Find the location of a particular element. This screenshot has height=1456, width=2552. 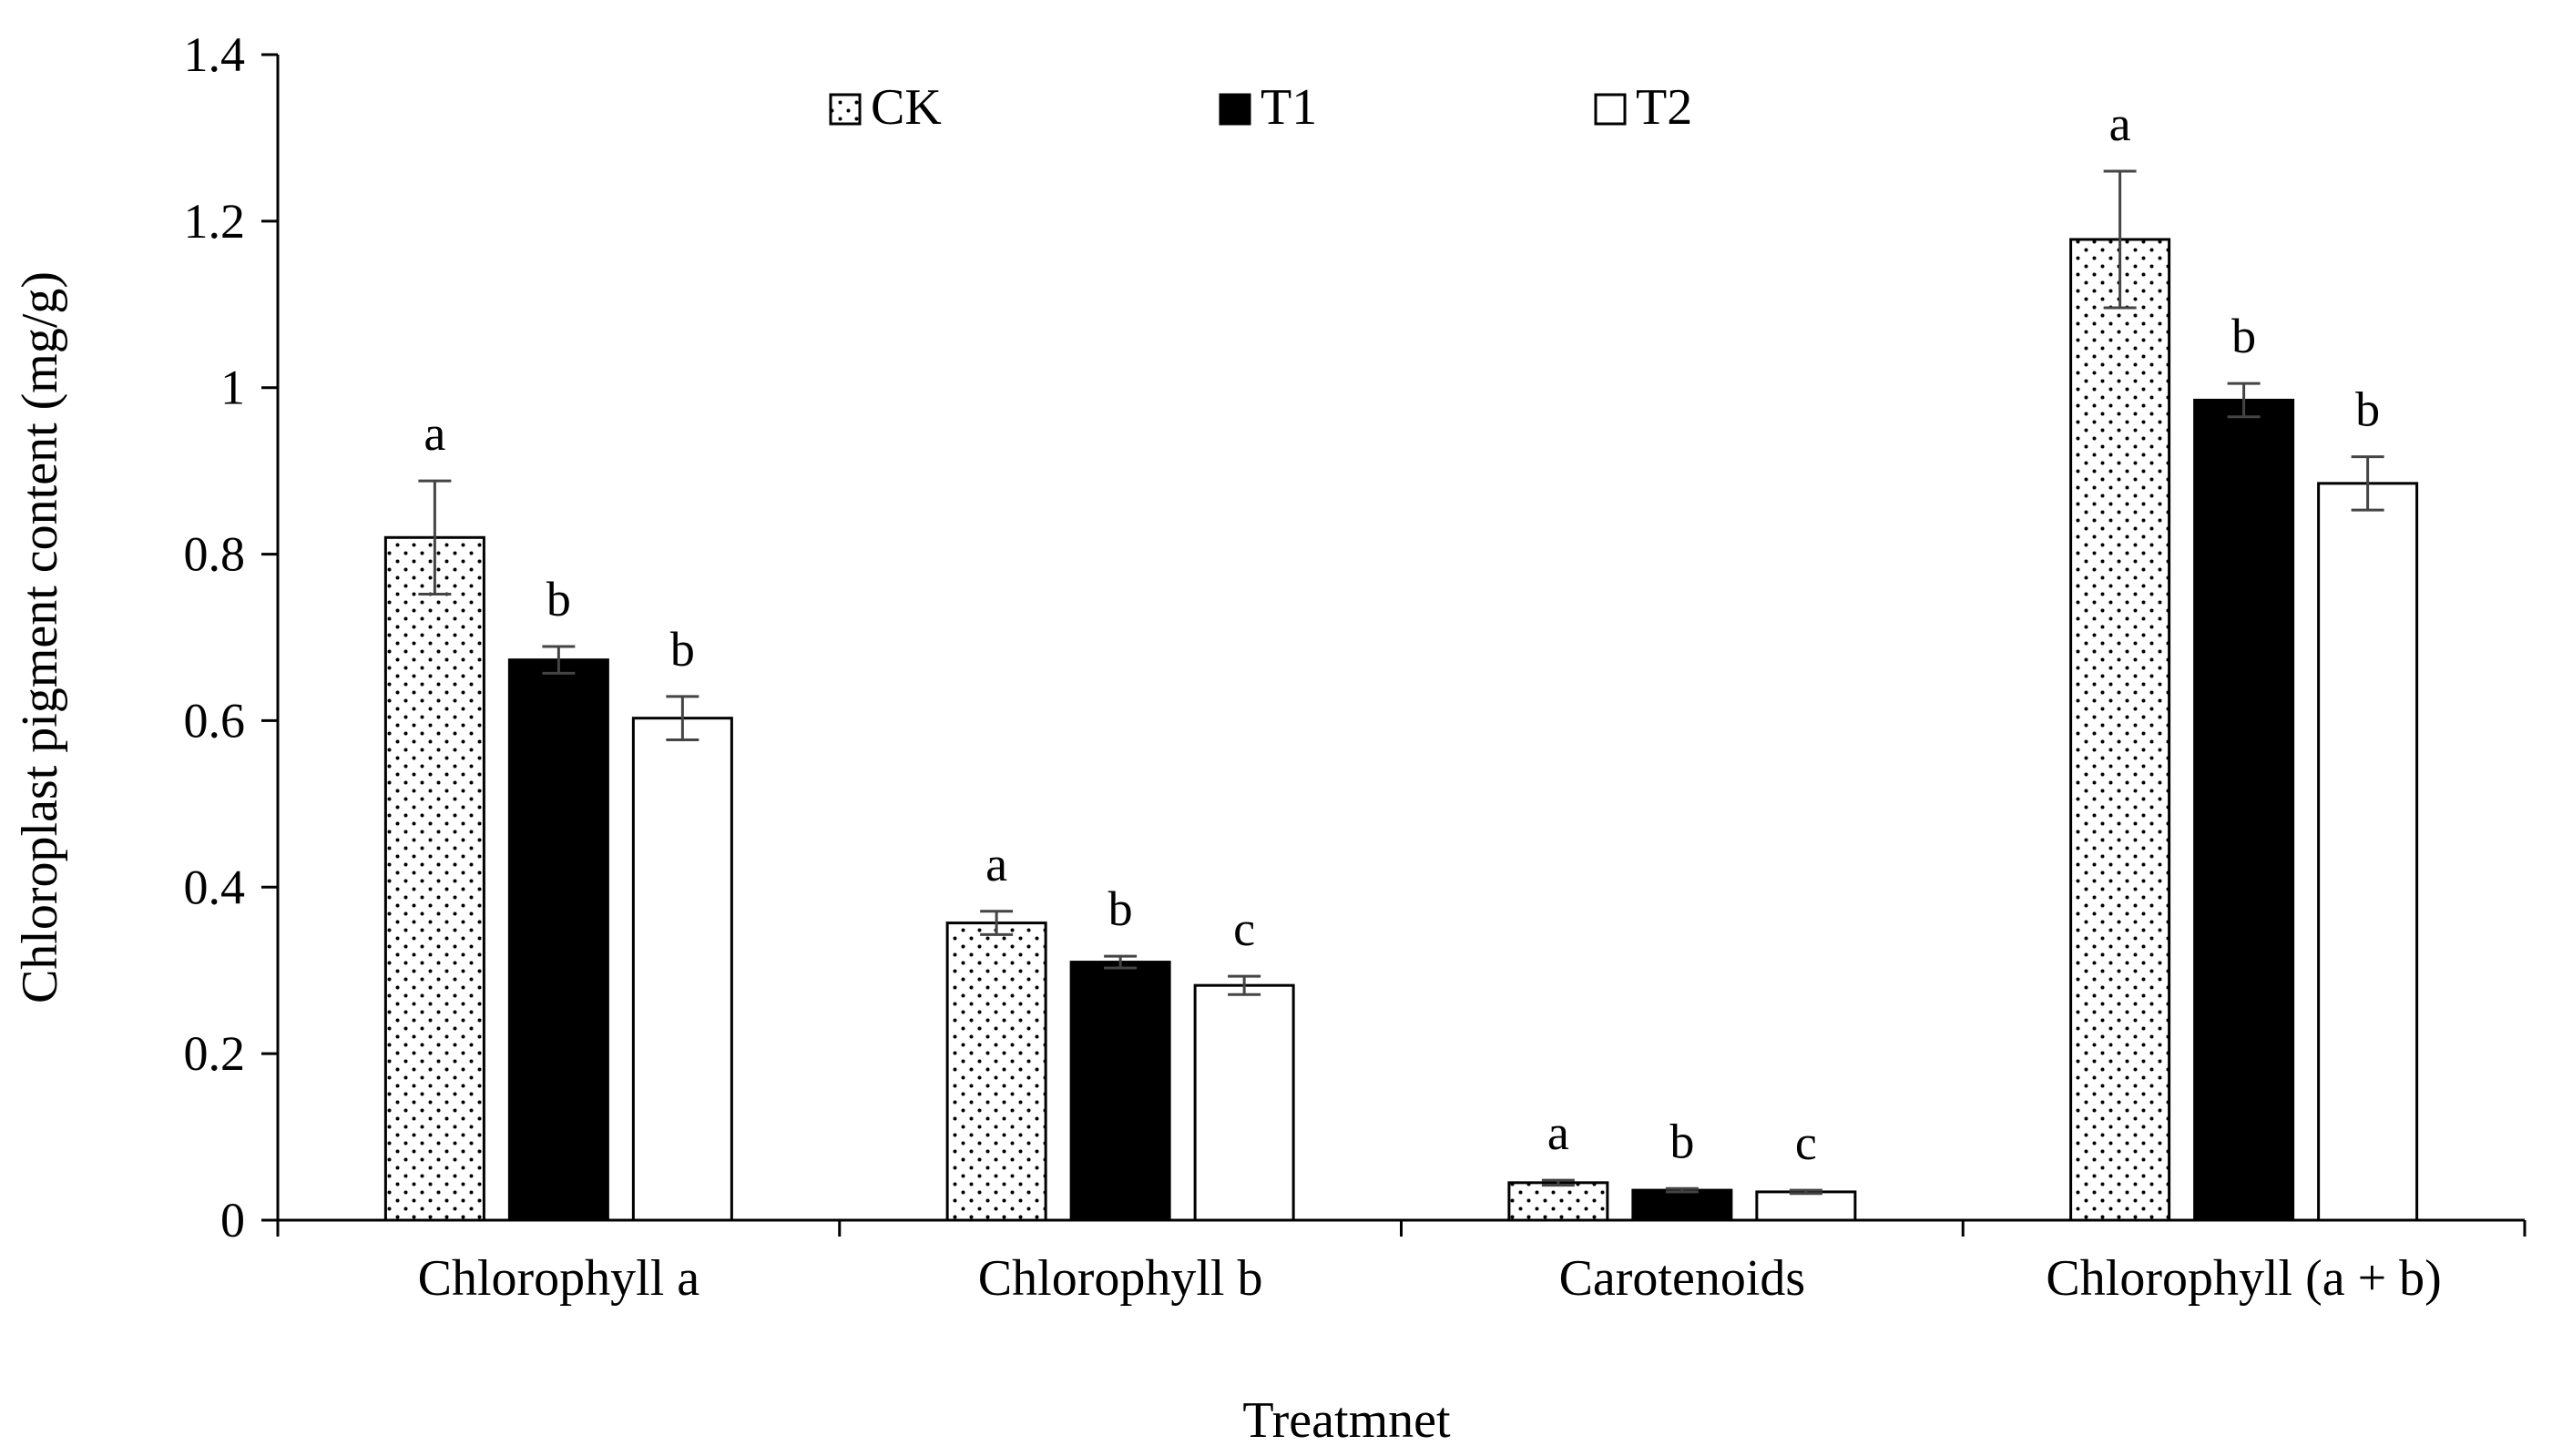

legend-label: T2 is located at coordinates (1664, 107).